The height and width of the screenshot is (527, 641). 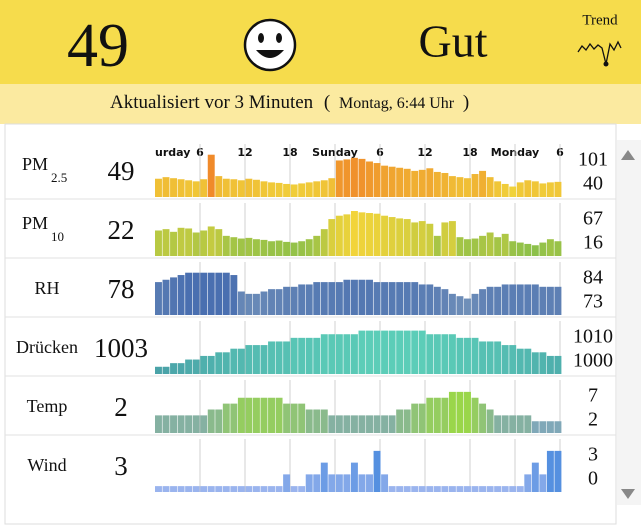 I want to click on row-label: Drücken, so click(x=47, y=347).